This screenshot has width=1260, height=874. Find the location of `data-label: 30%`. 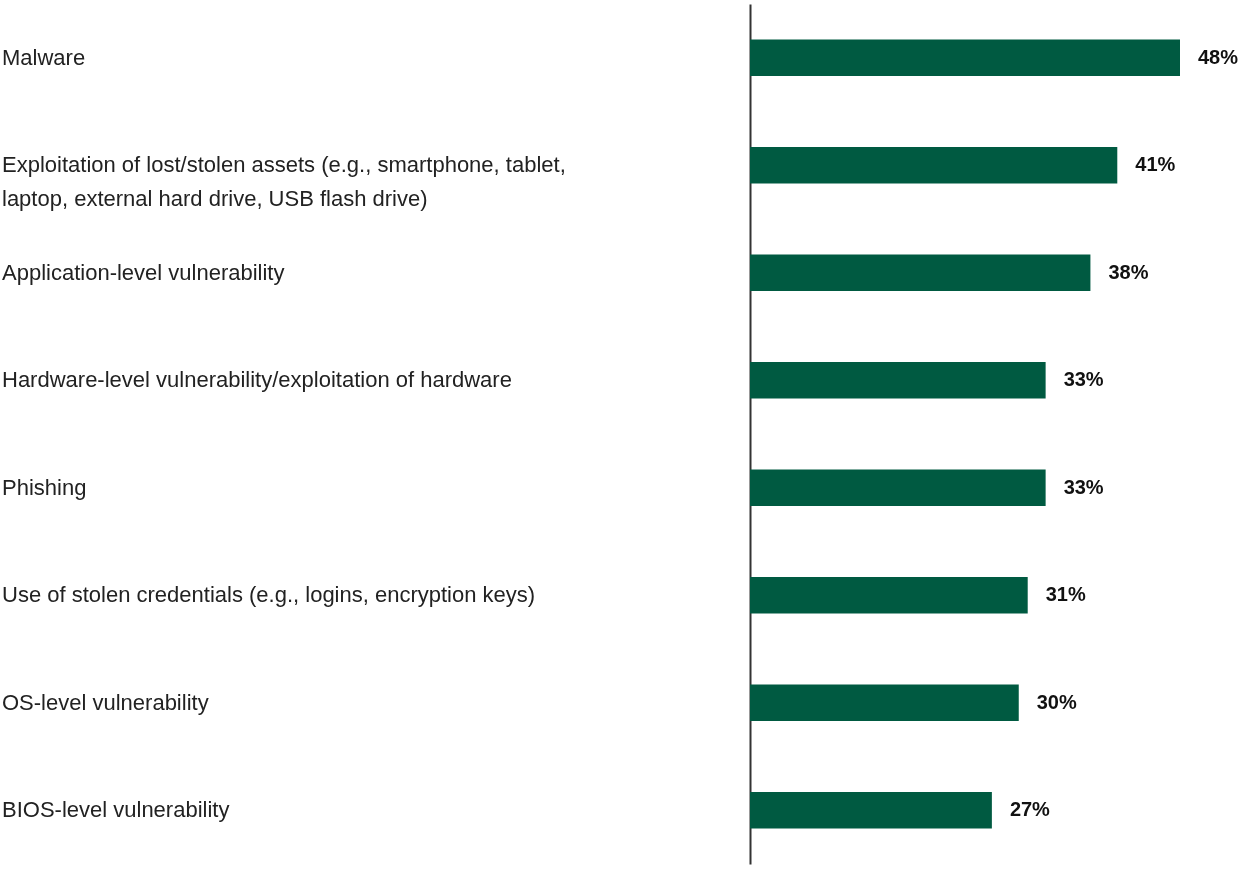

data-label: 30% is located at coordinates (1056, 701).